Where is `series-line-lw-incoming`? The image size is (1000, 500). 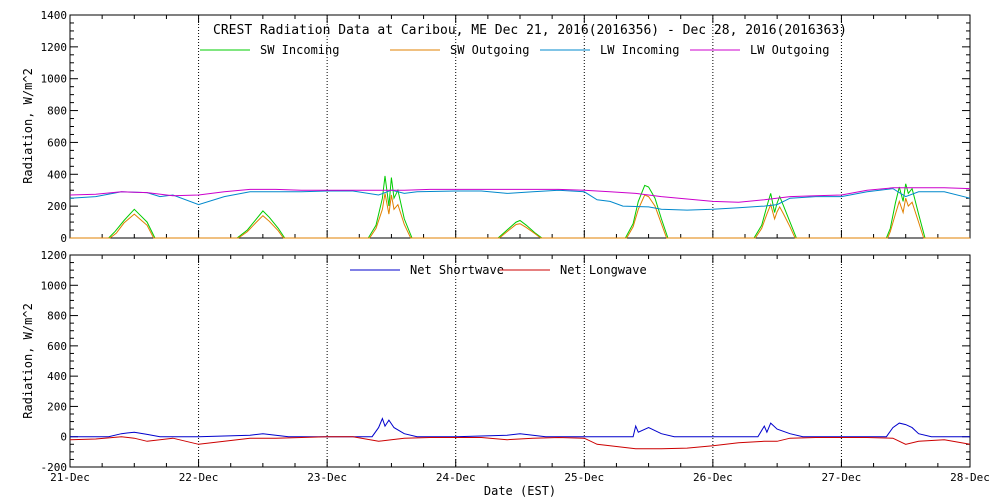
series-line-lw-incoming is located at coordinates (520, 199).